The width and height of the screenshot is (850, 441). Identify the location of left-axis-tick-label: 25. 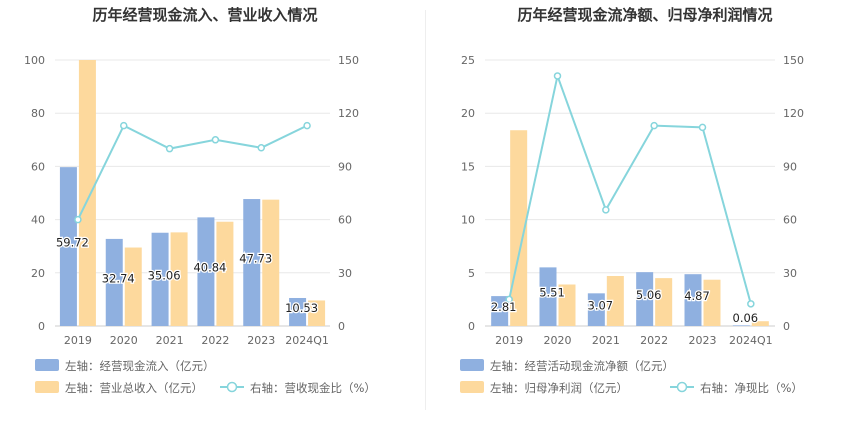
(468, 60).